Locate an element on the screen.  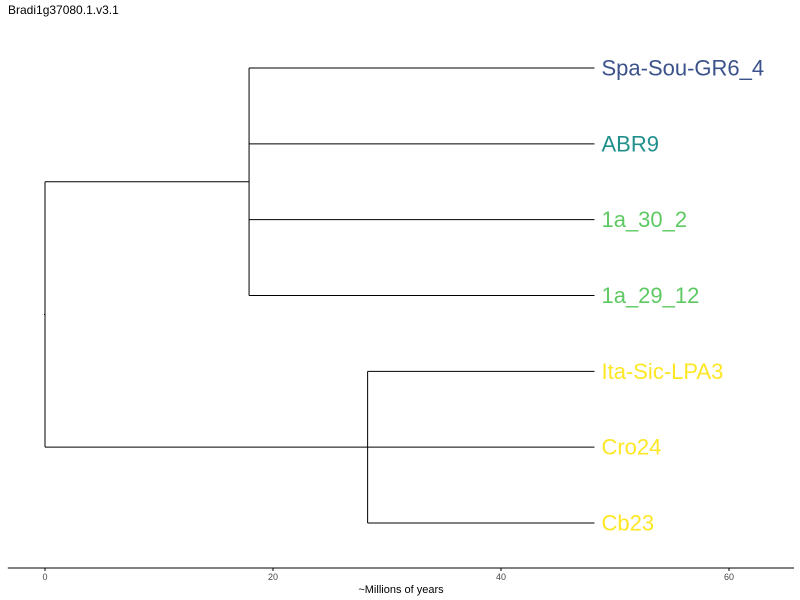
tip-label: ABR9 is located at coordinates (629, 143).